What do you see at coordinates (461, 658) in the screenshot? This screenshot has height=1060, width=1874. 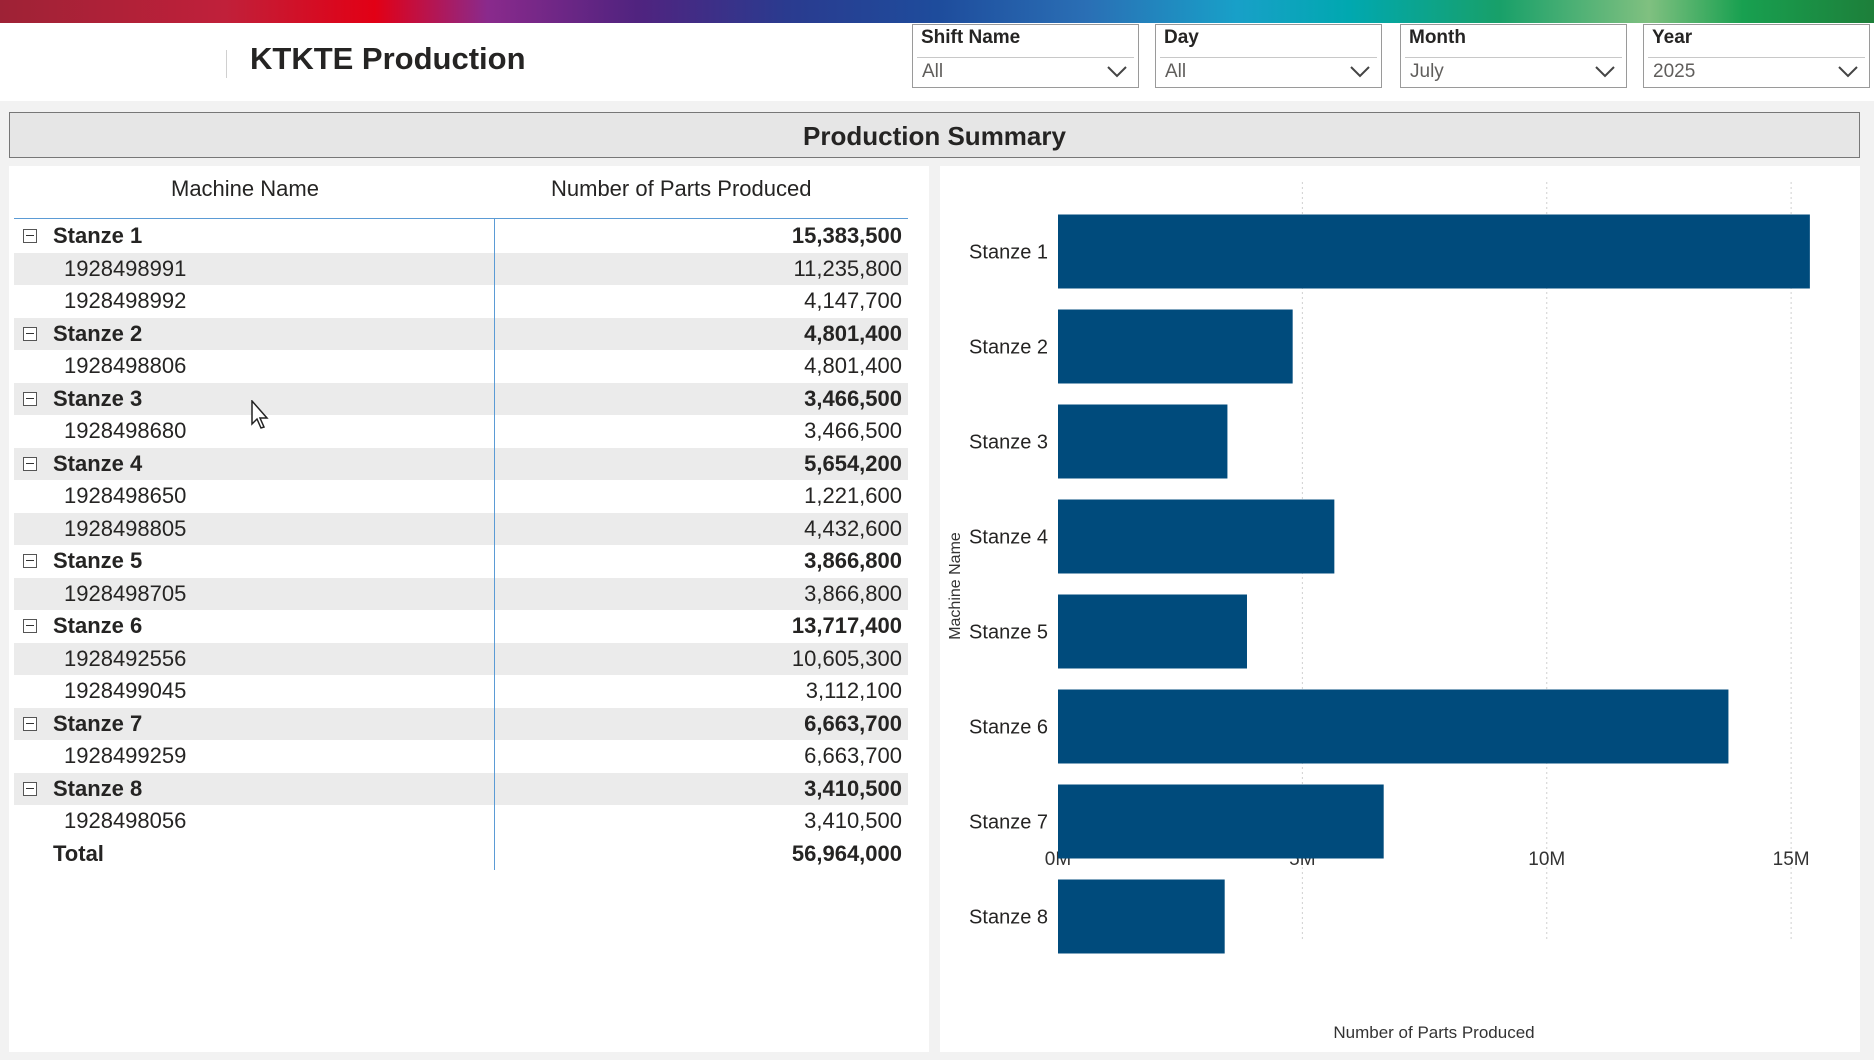 I see `table-row: 1928492556 10,605,300` at bounding box center [461, 658].